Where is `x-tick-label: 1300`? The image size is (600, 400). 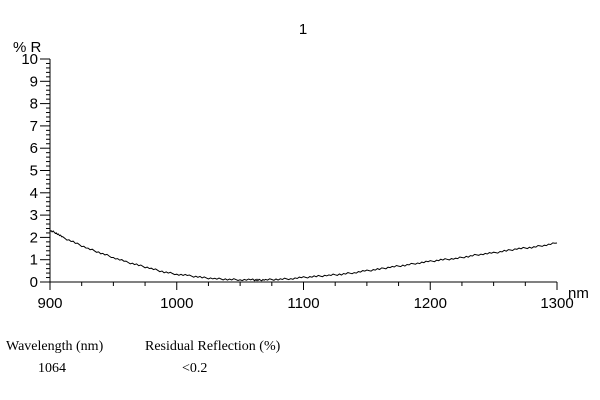
x-tick-label: 1300 is located at coordinates (556, 303).